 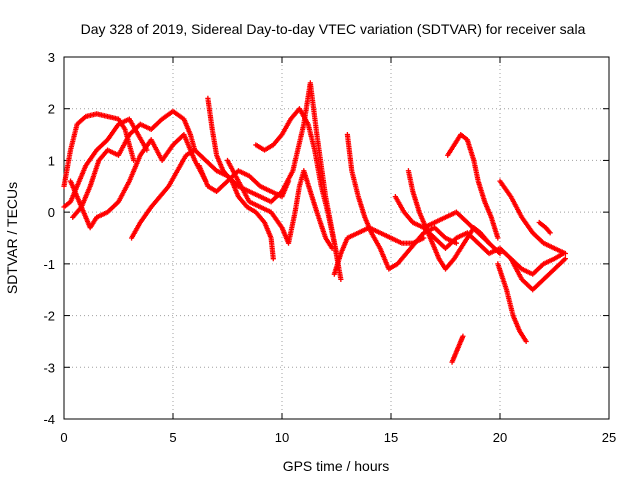 What do you see at coordinates (49, 419) in the screenshot?
I see `y-tick-label: -4` at bounding box center [49, 419].